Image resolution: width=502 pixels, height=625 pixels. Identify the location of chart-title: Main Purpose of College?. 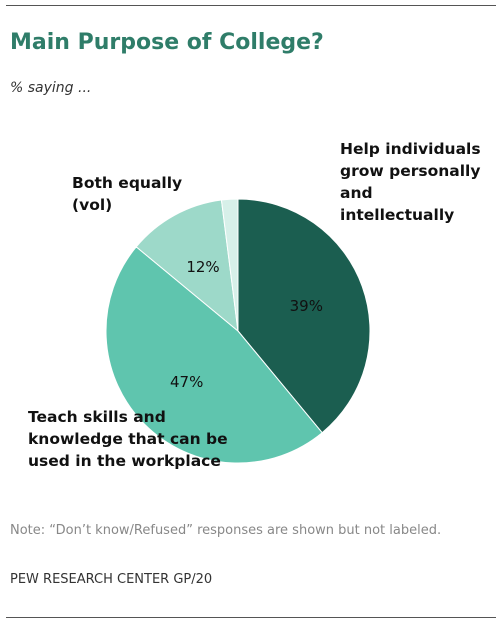
(167, 42).